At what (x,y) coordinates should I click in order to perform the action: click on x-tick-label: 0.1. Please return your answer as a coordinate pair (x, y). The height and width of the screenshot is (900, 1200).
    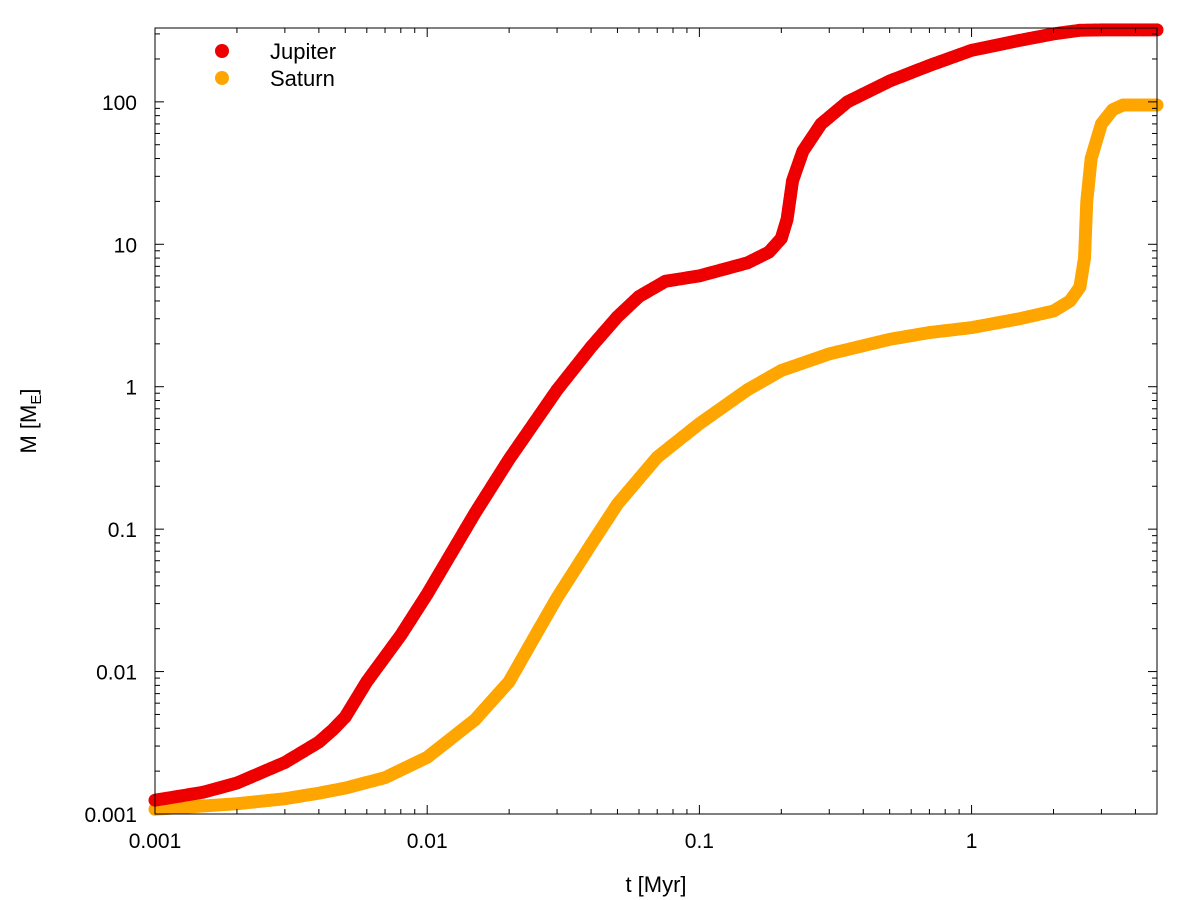
    Looking at the image, I should click on (699, 841).